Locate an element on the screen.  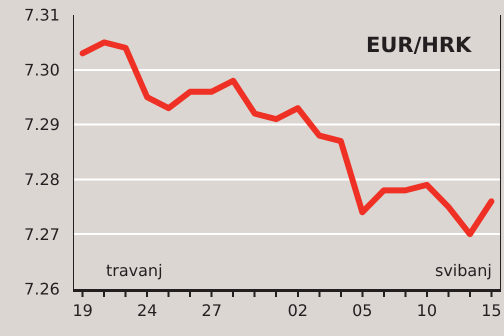
y-tick-label: 7.29 is located at coordinates (42, 124).